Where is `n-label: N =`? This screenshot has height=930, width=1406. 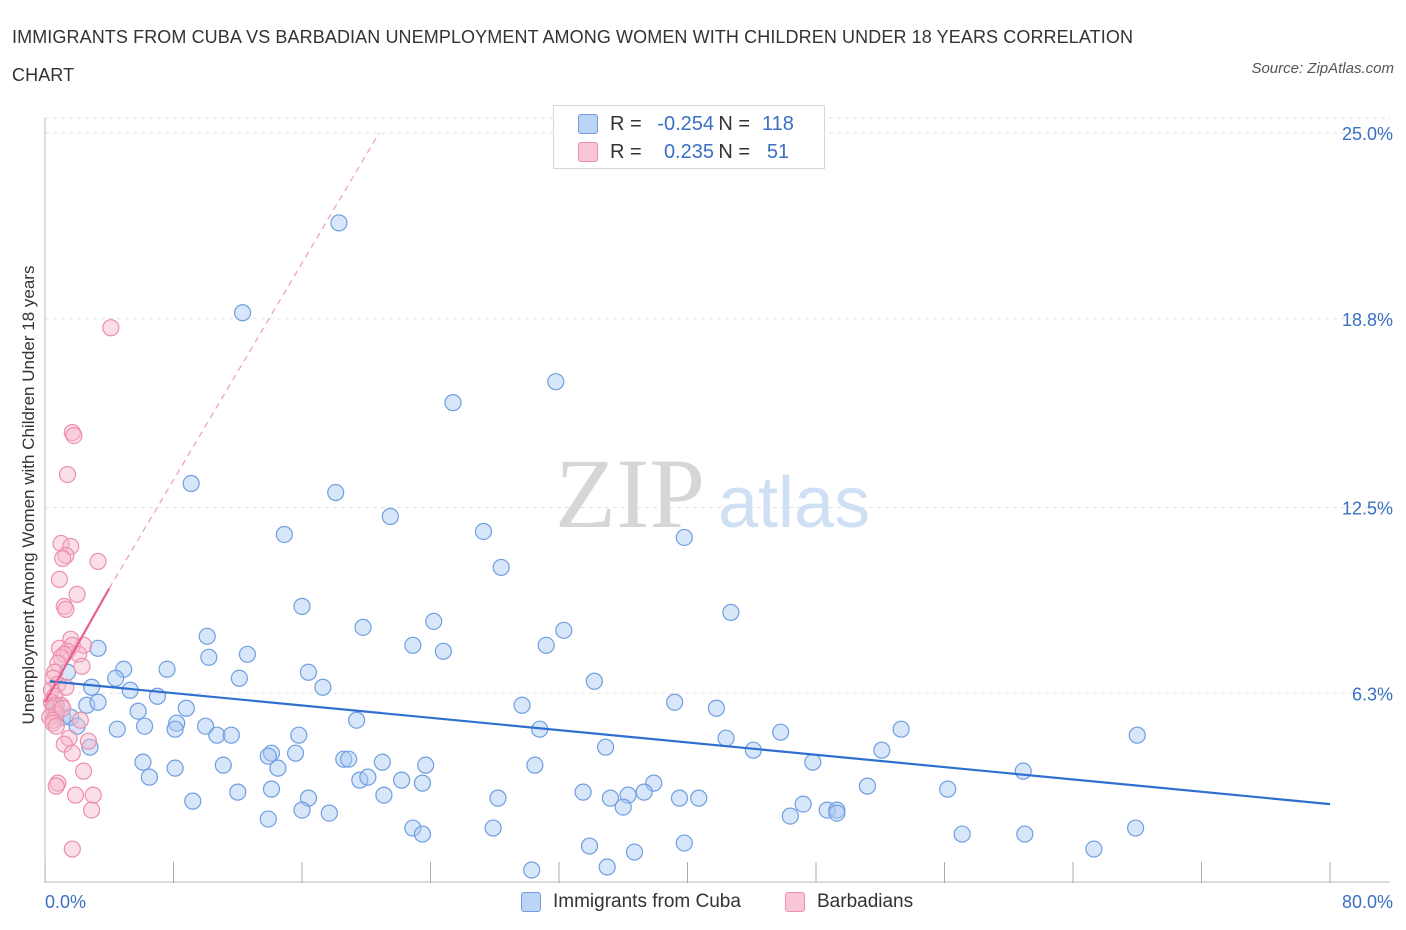
n-label: N = is located at coordinates (734, 123).